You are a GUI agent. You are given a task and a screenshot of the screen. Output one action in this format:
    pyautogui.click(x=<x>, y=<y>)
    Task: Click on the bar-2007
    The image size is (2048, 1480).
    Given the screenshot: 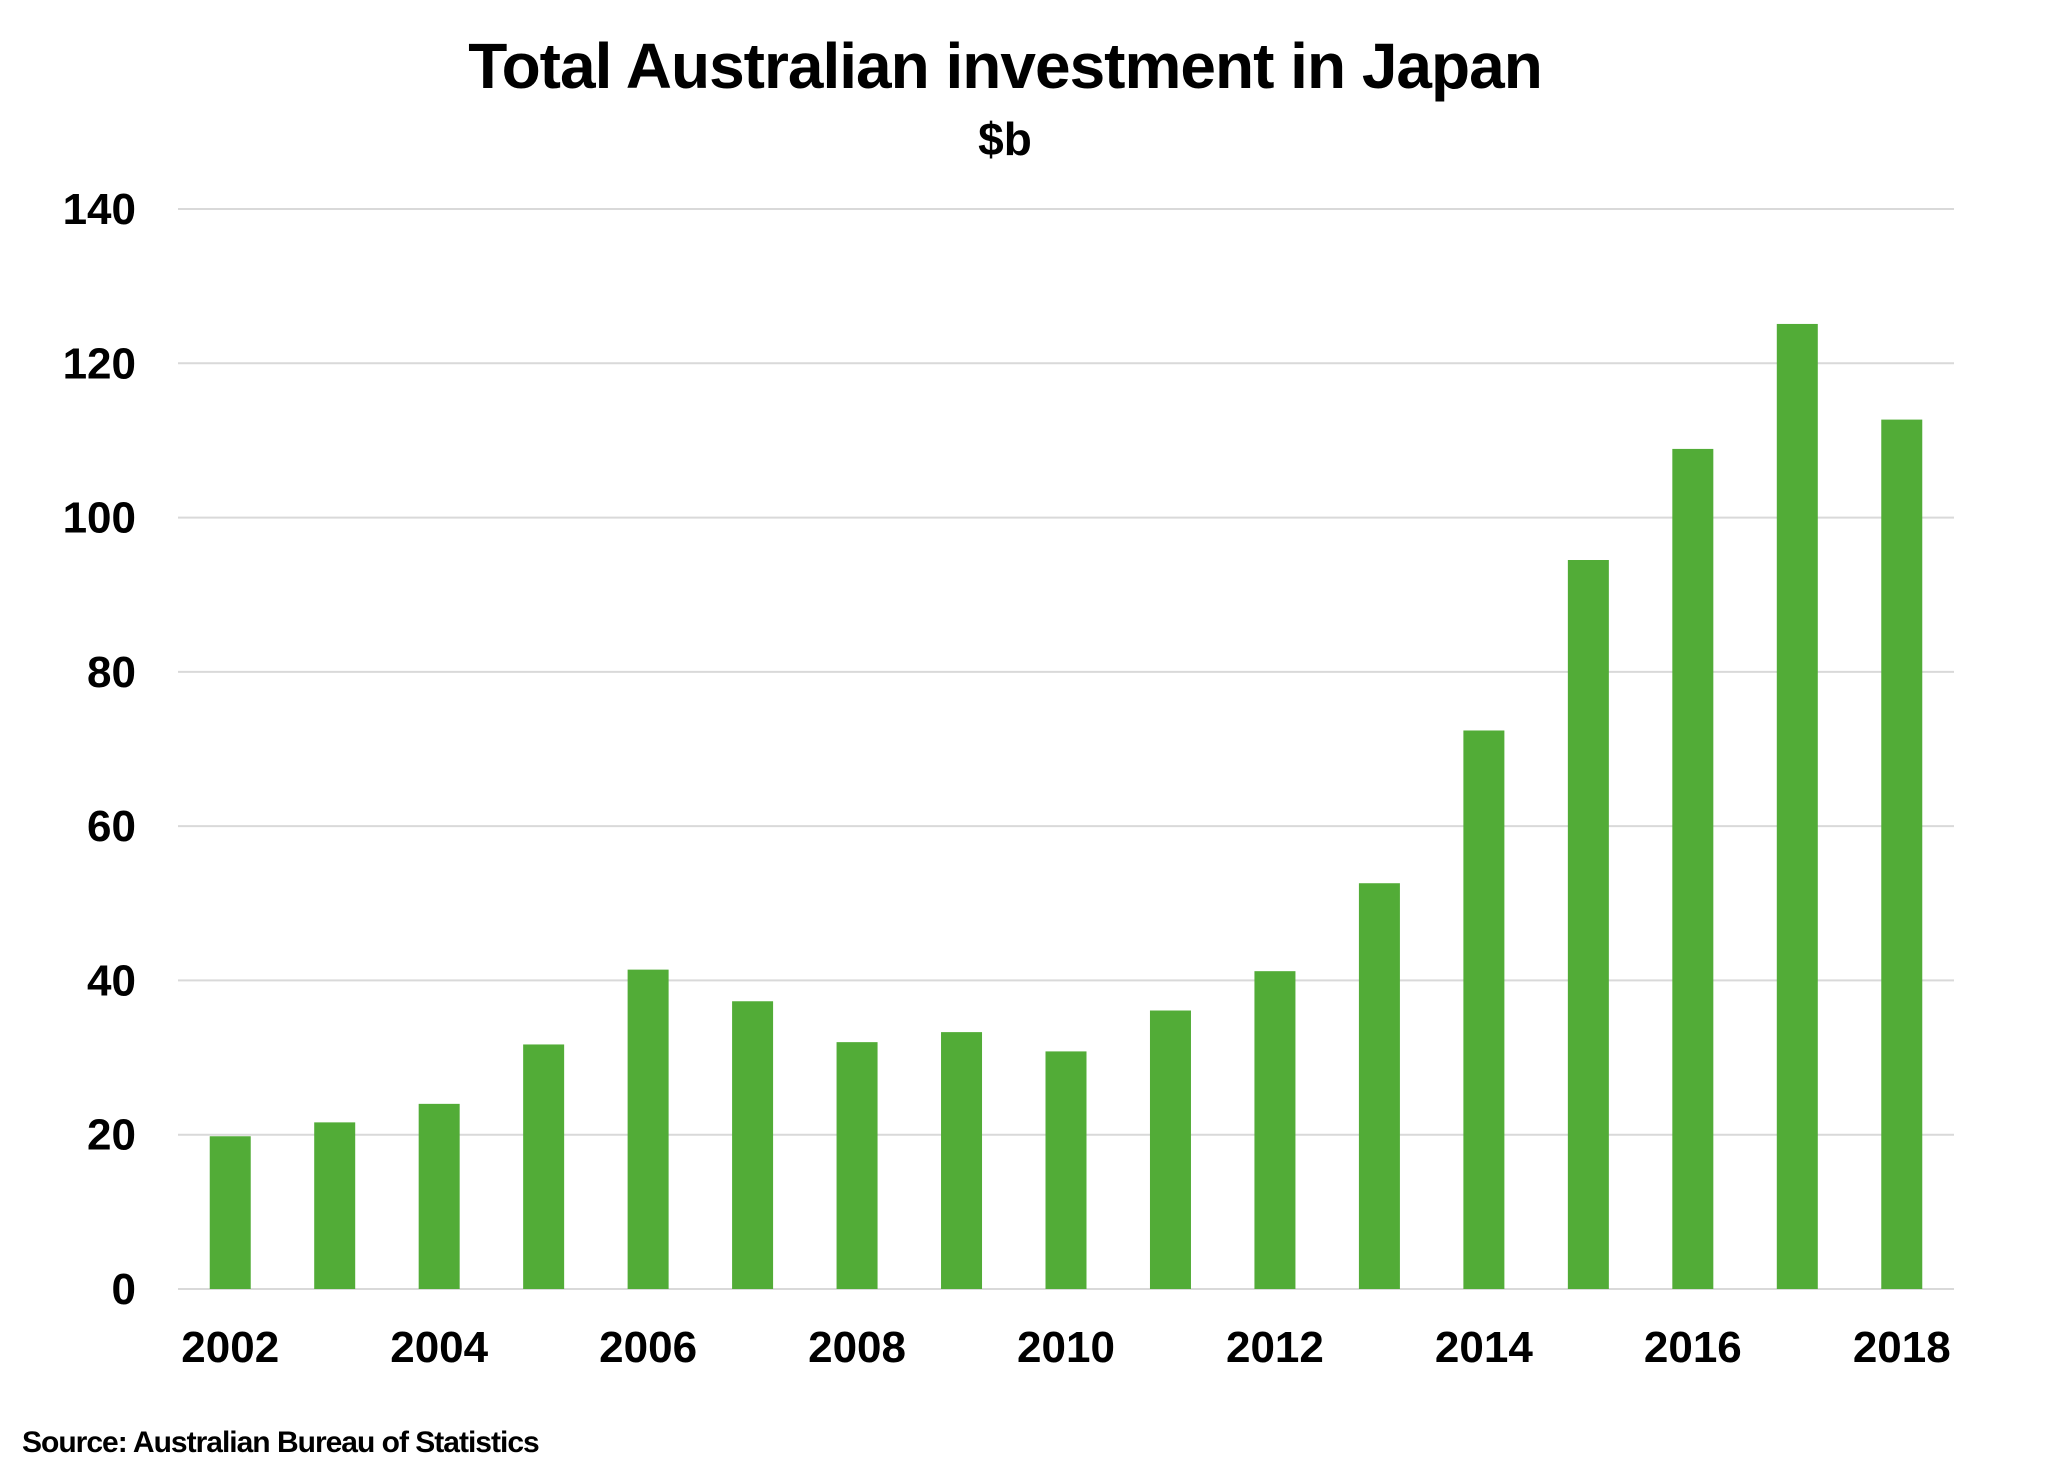 What is the action you would take?
    pyautogui.click(x=753, y=1145)
    